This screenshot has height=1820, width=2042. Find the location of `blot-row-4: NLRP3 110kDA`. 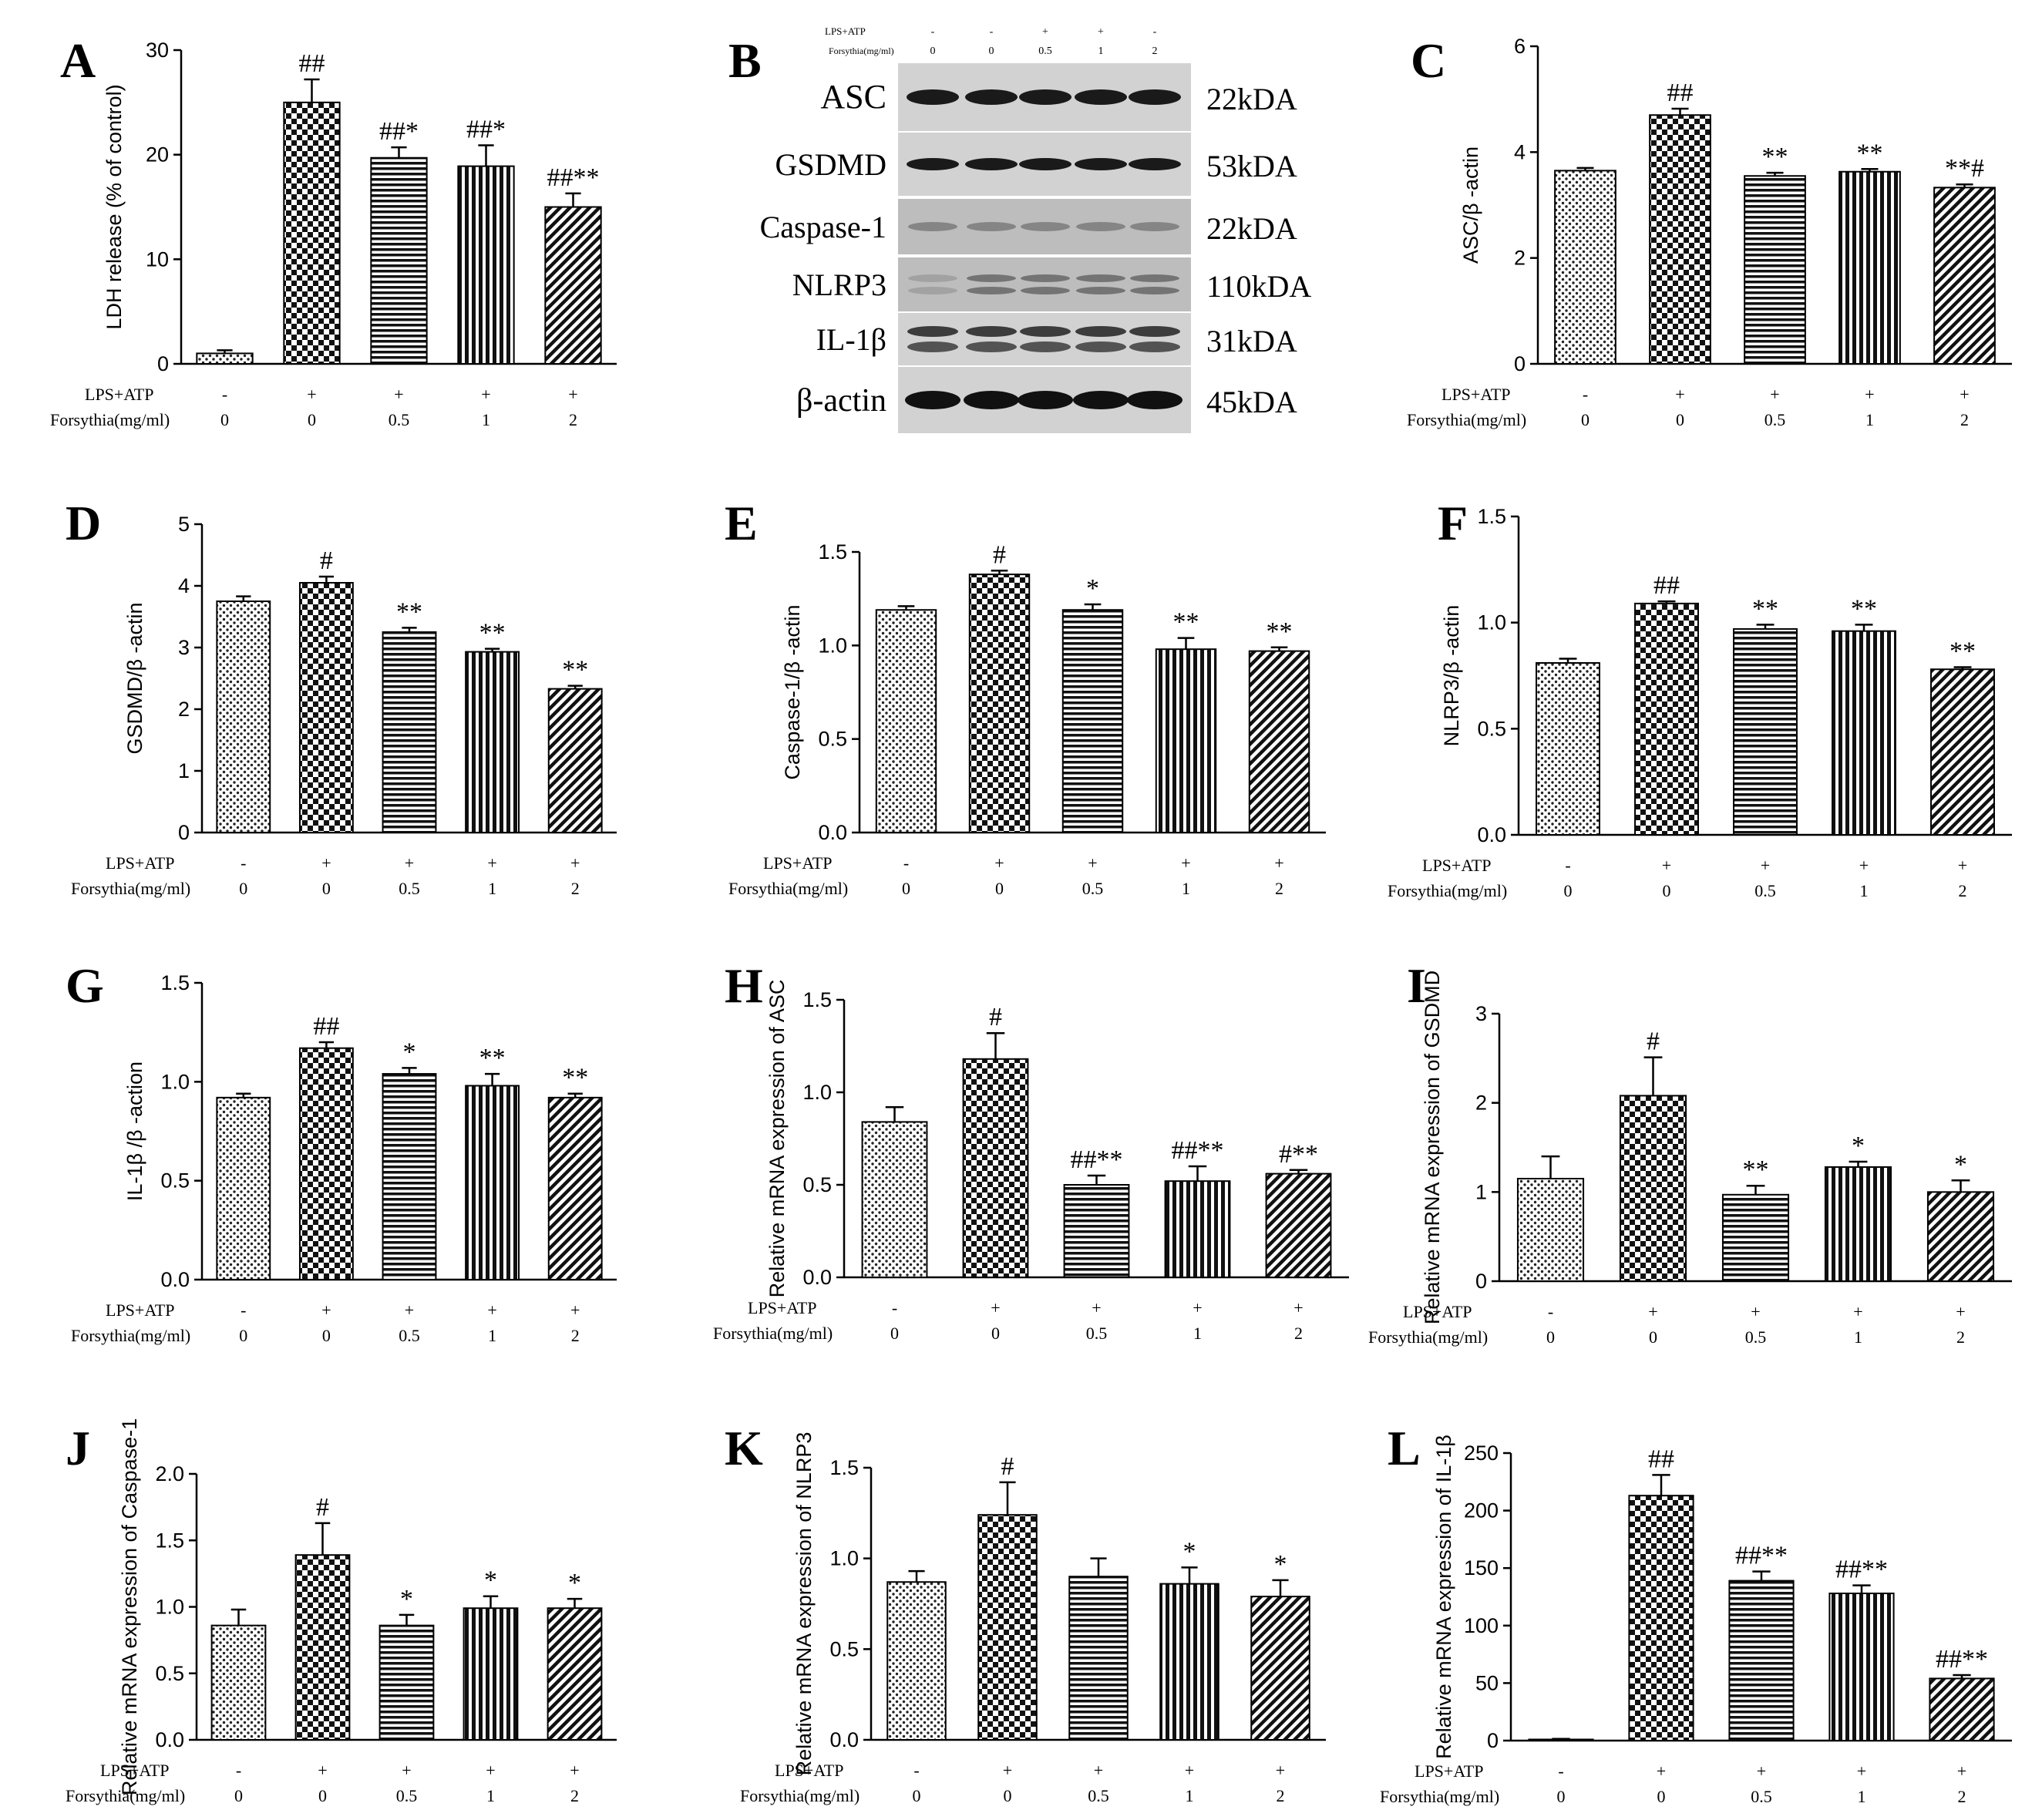

blot-row-4: NLRP3 110kDA is located at coordinates (1052, 284).